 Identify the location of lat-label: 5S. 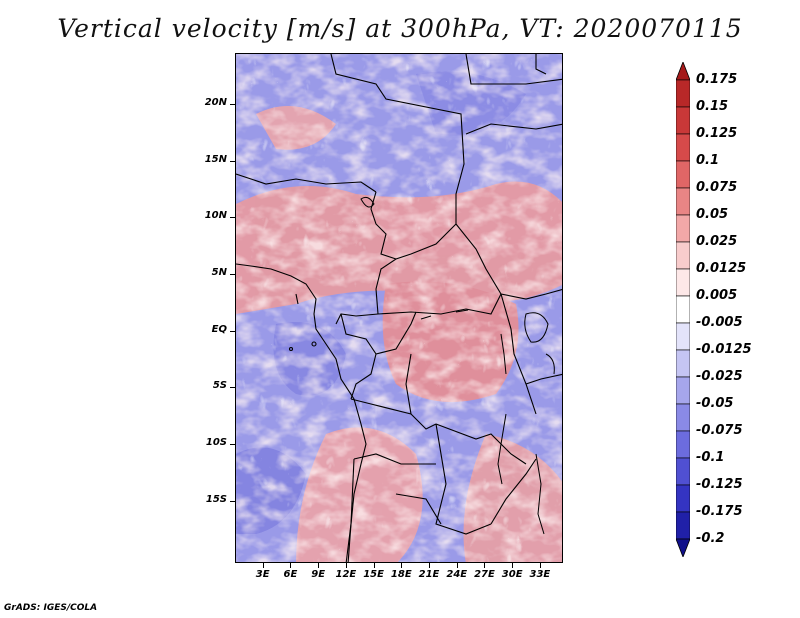
(219, 386).